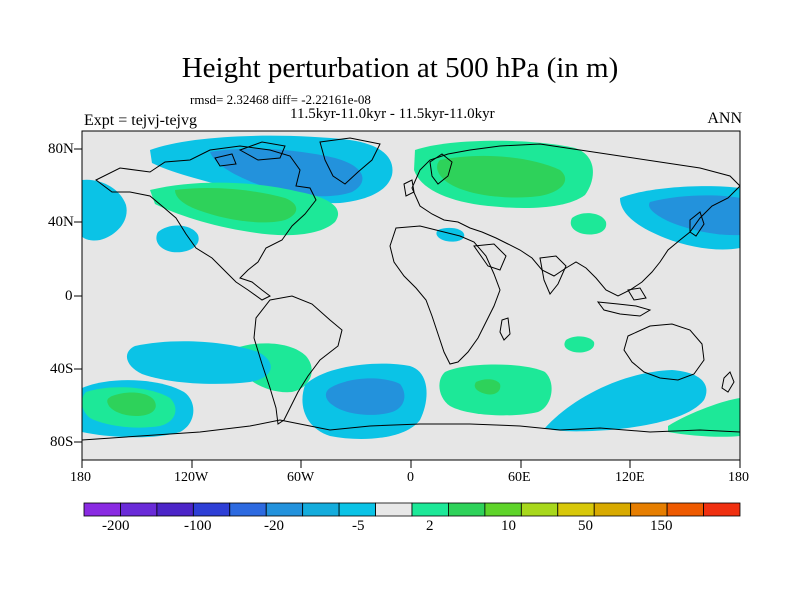  I want to click on neg-anomaly-south-pacific-east, so click(198, 362).